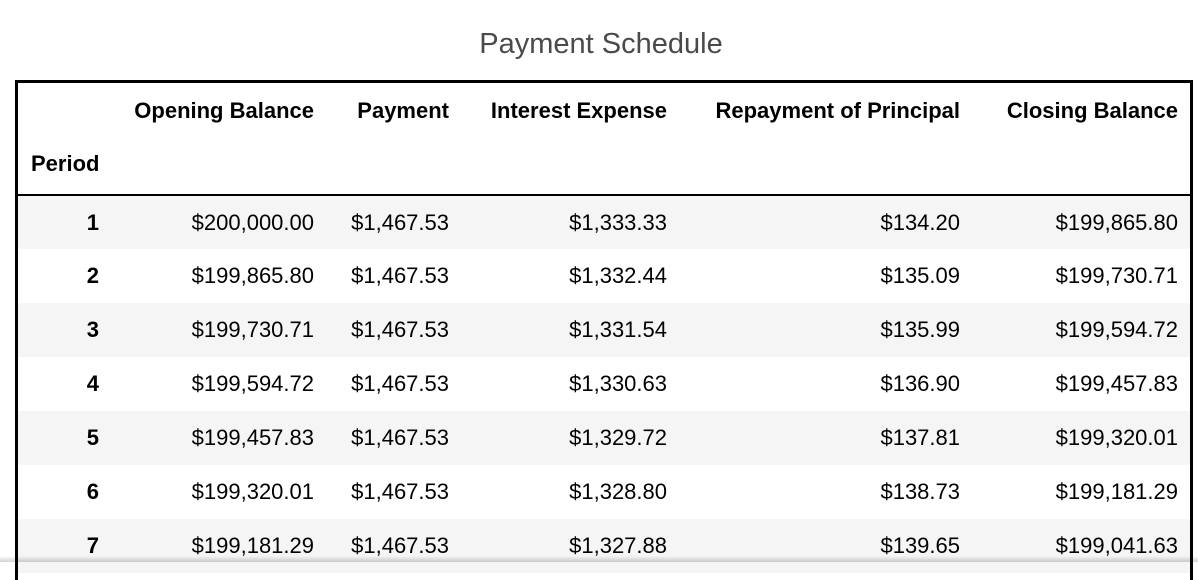  Describe the element at coordinates (618, 275) in the screenshot. I see `cell-interest-expense: $1,332.44` at that location.